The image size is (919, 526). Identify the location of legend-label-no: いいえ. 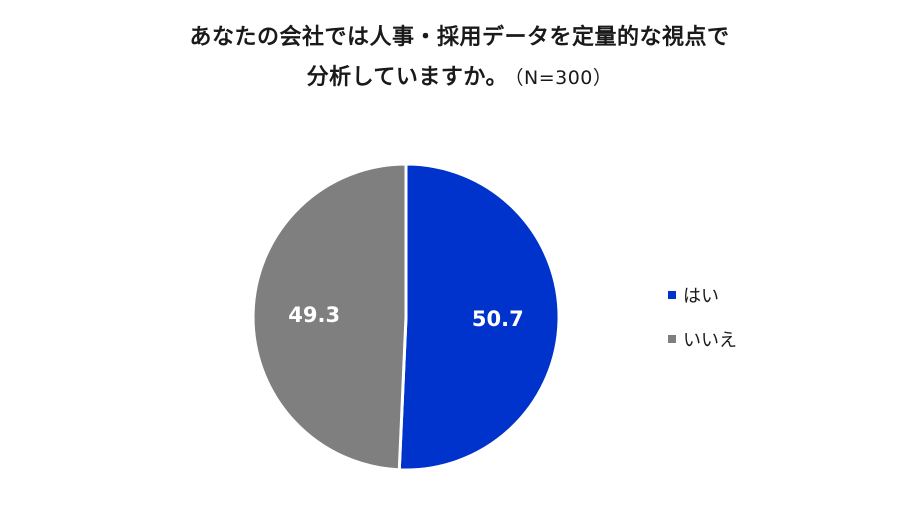
(710, 340).